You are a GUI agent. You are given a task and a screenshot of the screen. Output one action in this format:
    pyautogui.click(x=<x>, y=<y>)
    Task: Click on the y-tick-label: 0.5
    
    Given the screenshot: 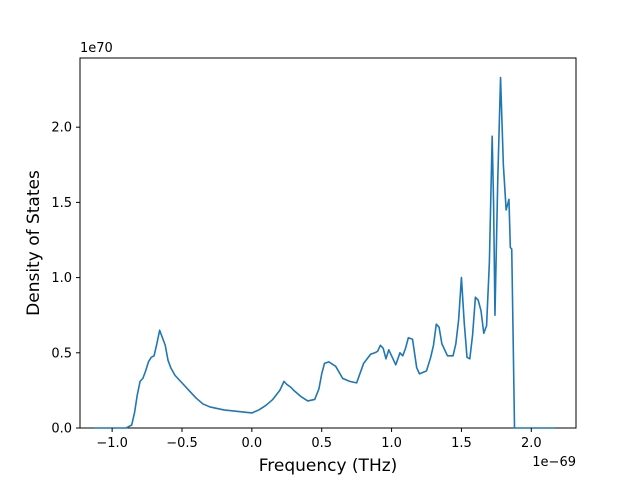 What is the action you would take?
    pyautogui.click(x=61, y=353)
    